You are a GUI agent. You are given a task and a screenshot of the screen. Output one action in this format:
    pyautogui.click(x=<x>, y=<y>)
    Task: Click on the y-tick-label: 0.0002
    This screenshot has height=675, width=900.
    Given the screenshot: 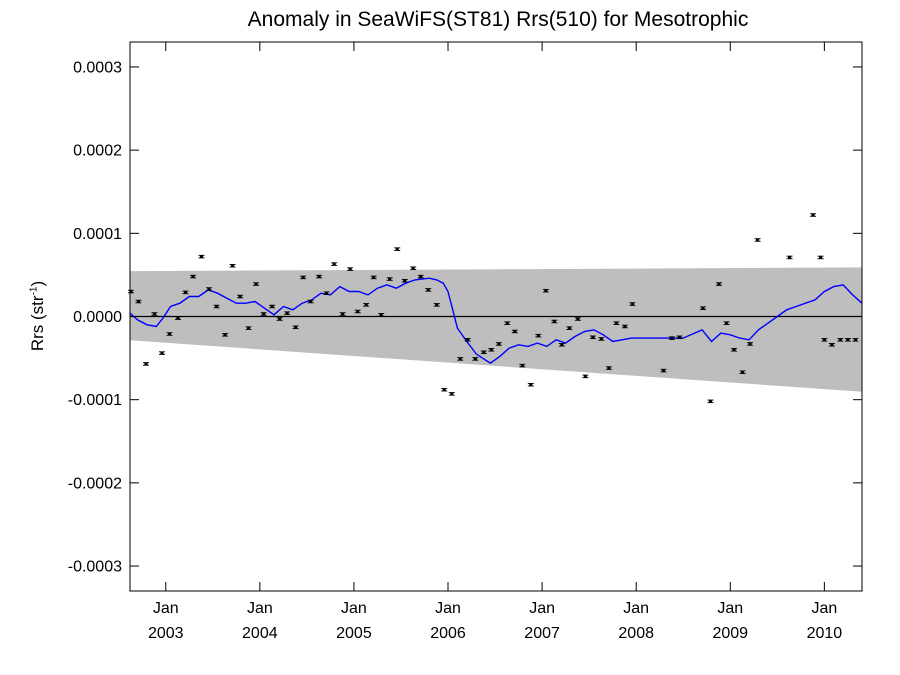 What is the action you would take?
    pyautogui.click(x=97, y=151)
    